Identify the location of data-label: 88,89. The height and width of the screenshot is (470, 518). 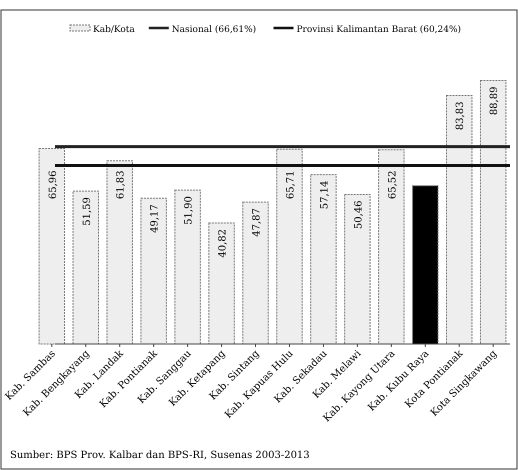
(494, 101).